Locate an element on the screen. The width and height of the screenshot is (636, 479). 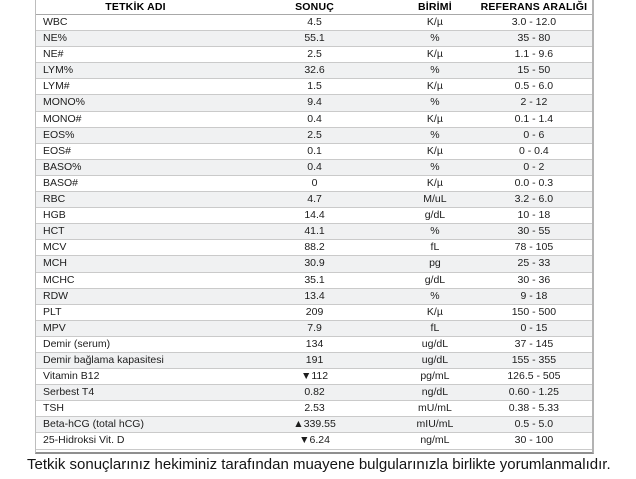
result-cell: 0 is located at coordinates (315, 184).